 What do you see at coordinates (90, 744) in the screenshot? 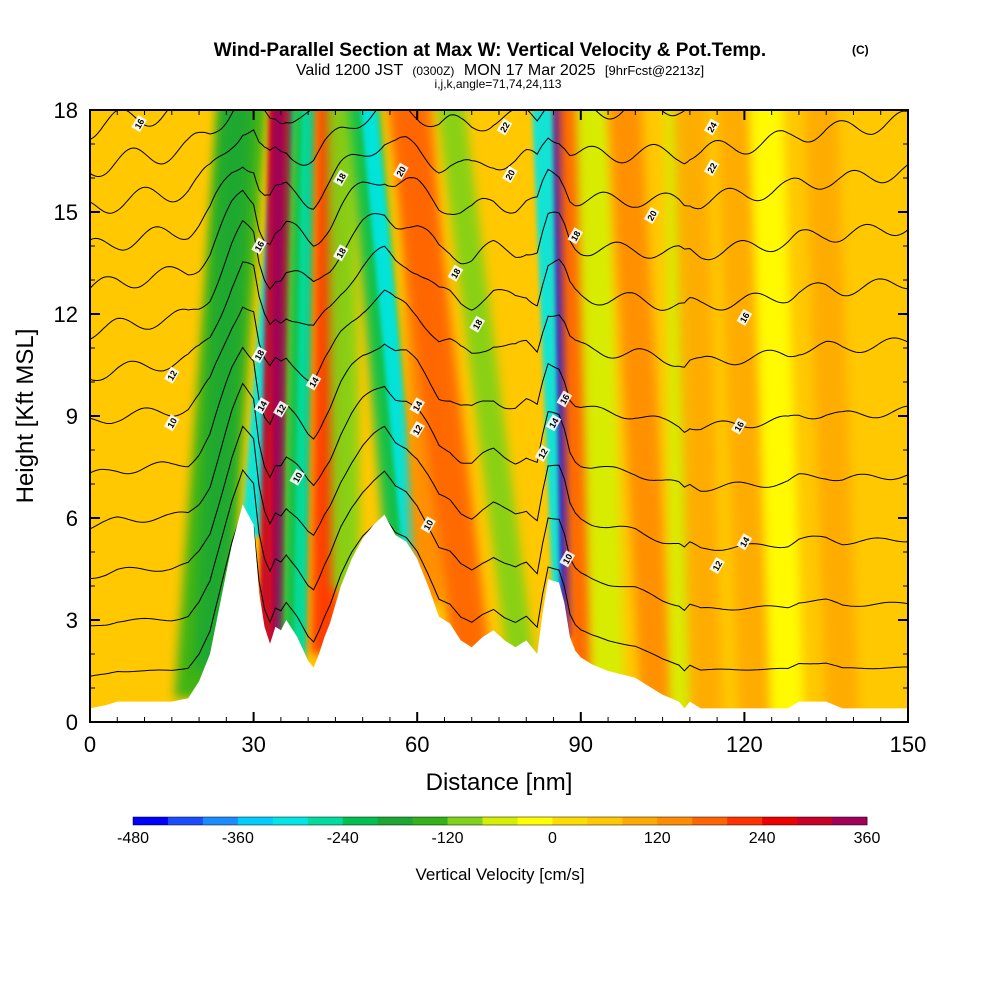
I see `x-tick-label: 0` at bounding box center [90, 744].